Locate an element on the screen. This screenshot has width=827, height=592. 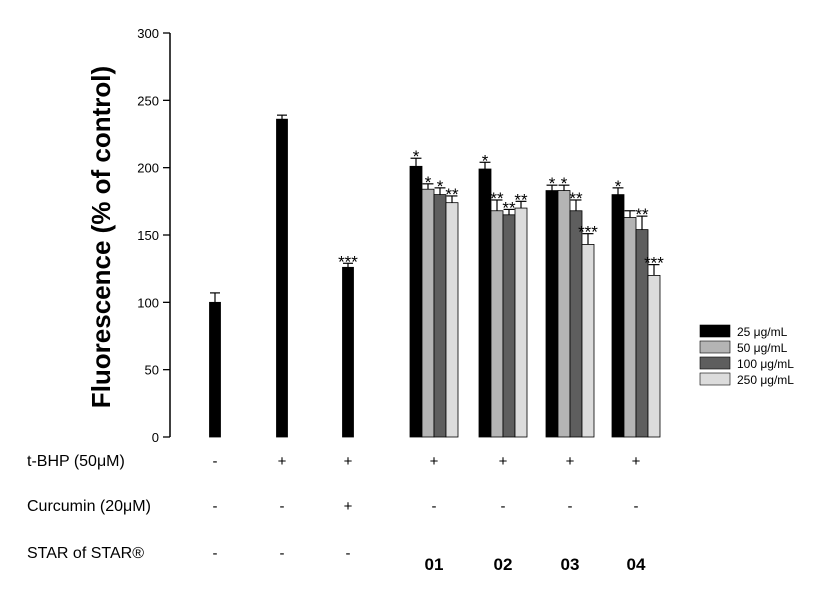
group-03-1-bar is located at coordinates (564, 314).